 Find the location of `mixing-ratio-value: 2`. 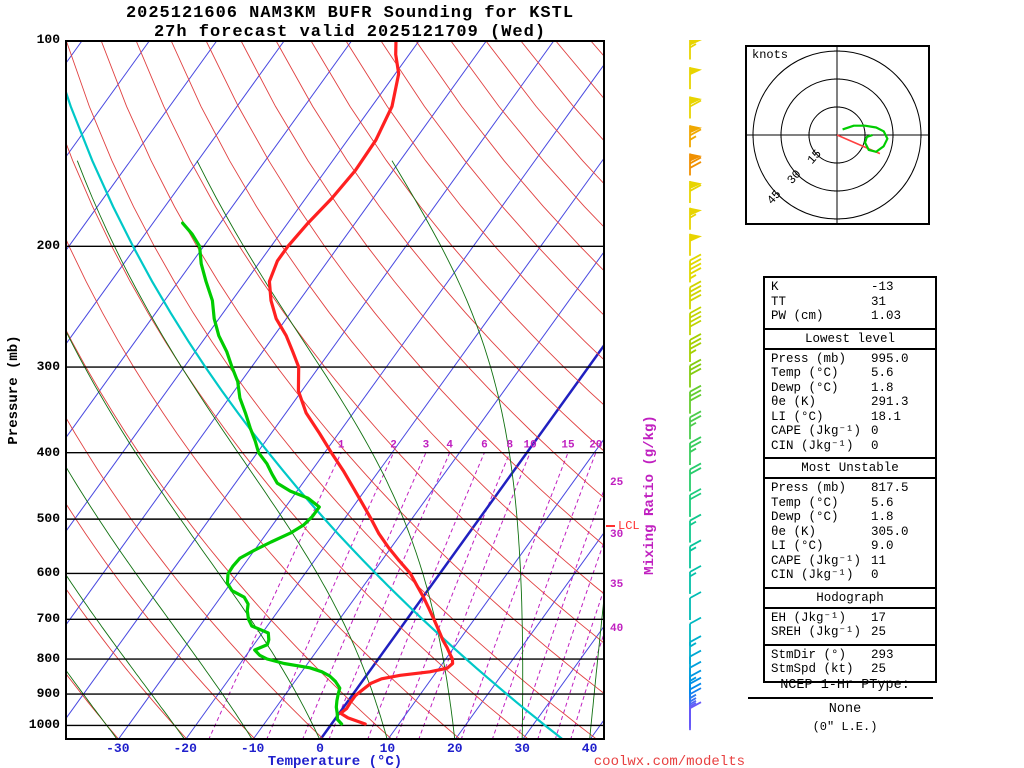

mixing-ratio-value: 2 is located at coordinates (393, 446).